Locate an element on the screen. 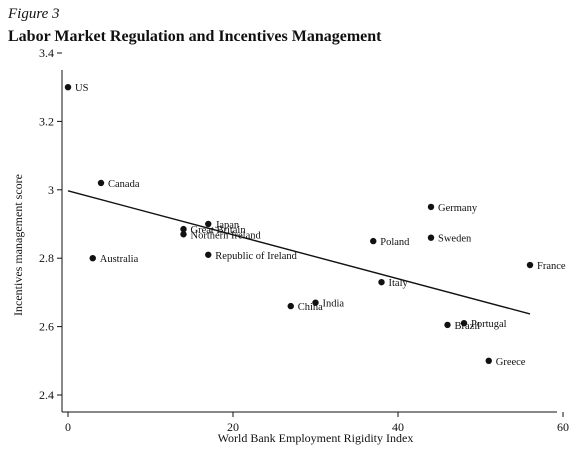  y-tick-label: 3.2 is located at coordinates (46, 121).